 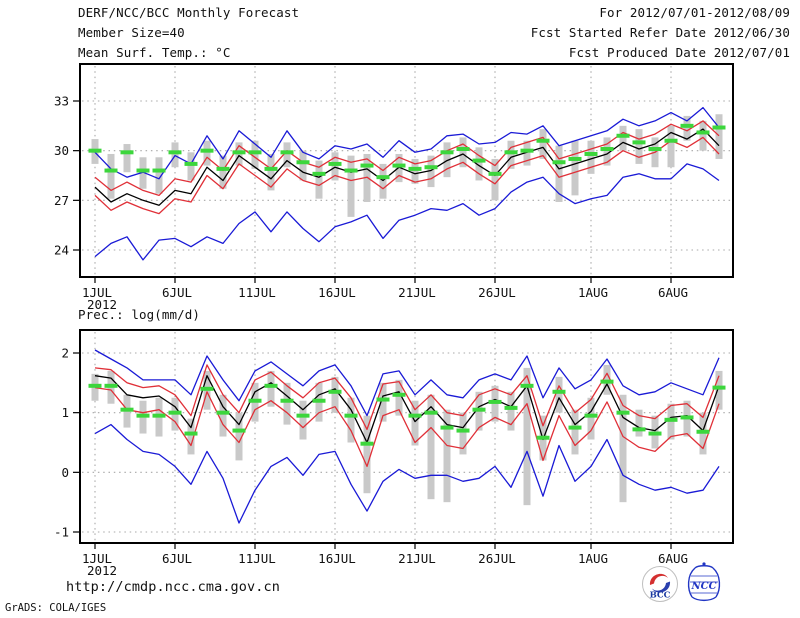 What do you see at coordinates (679, 52) in the screenshot?
I see `fcst-produced-label: Fcst Produced Date 2012/07/01` at bounding box center [679, 52].